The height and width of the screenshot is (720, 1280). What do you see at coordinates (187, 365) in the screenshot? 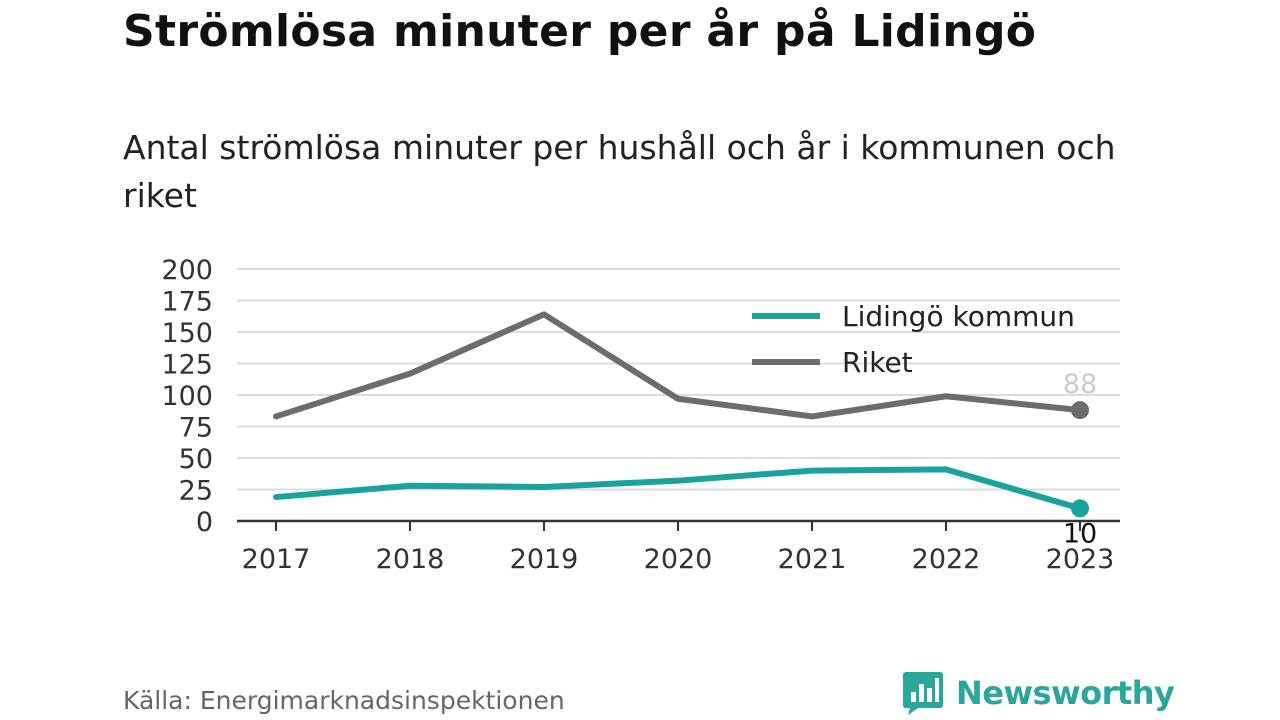
I see `y-tick-label: 125` at bounding box center [187, 365].